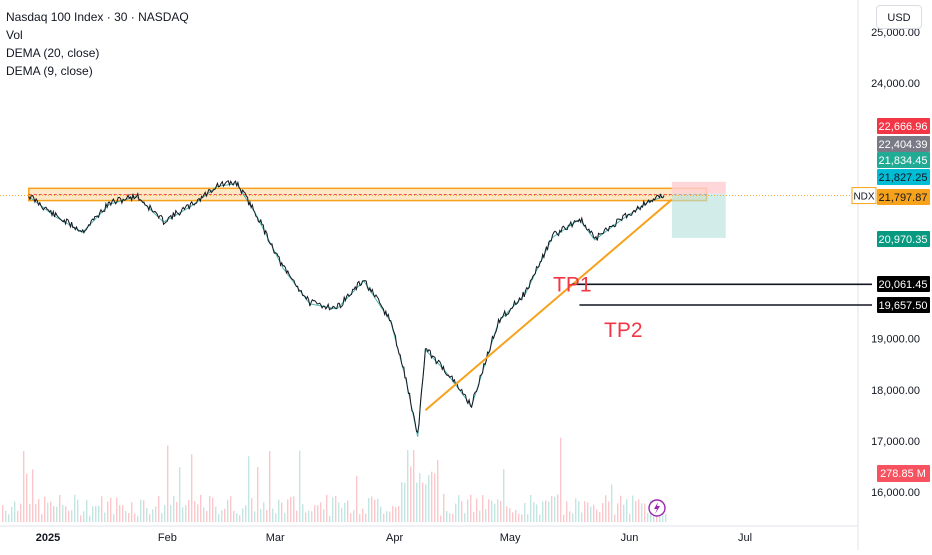 Image resolution: width=932 pixels, height=555 pixels. What do you see at coordinates (895, 391) in the screenshot?
I see `y-tick-label: 18,000.00` at bounding box center [895, 391].